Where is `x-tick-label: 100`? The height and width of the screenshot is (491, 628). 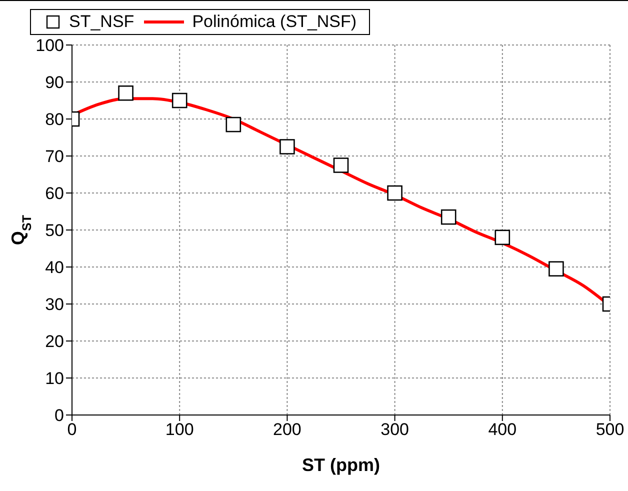 x-tick-label: 100 is located at coordinates (179, 430).